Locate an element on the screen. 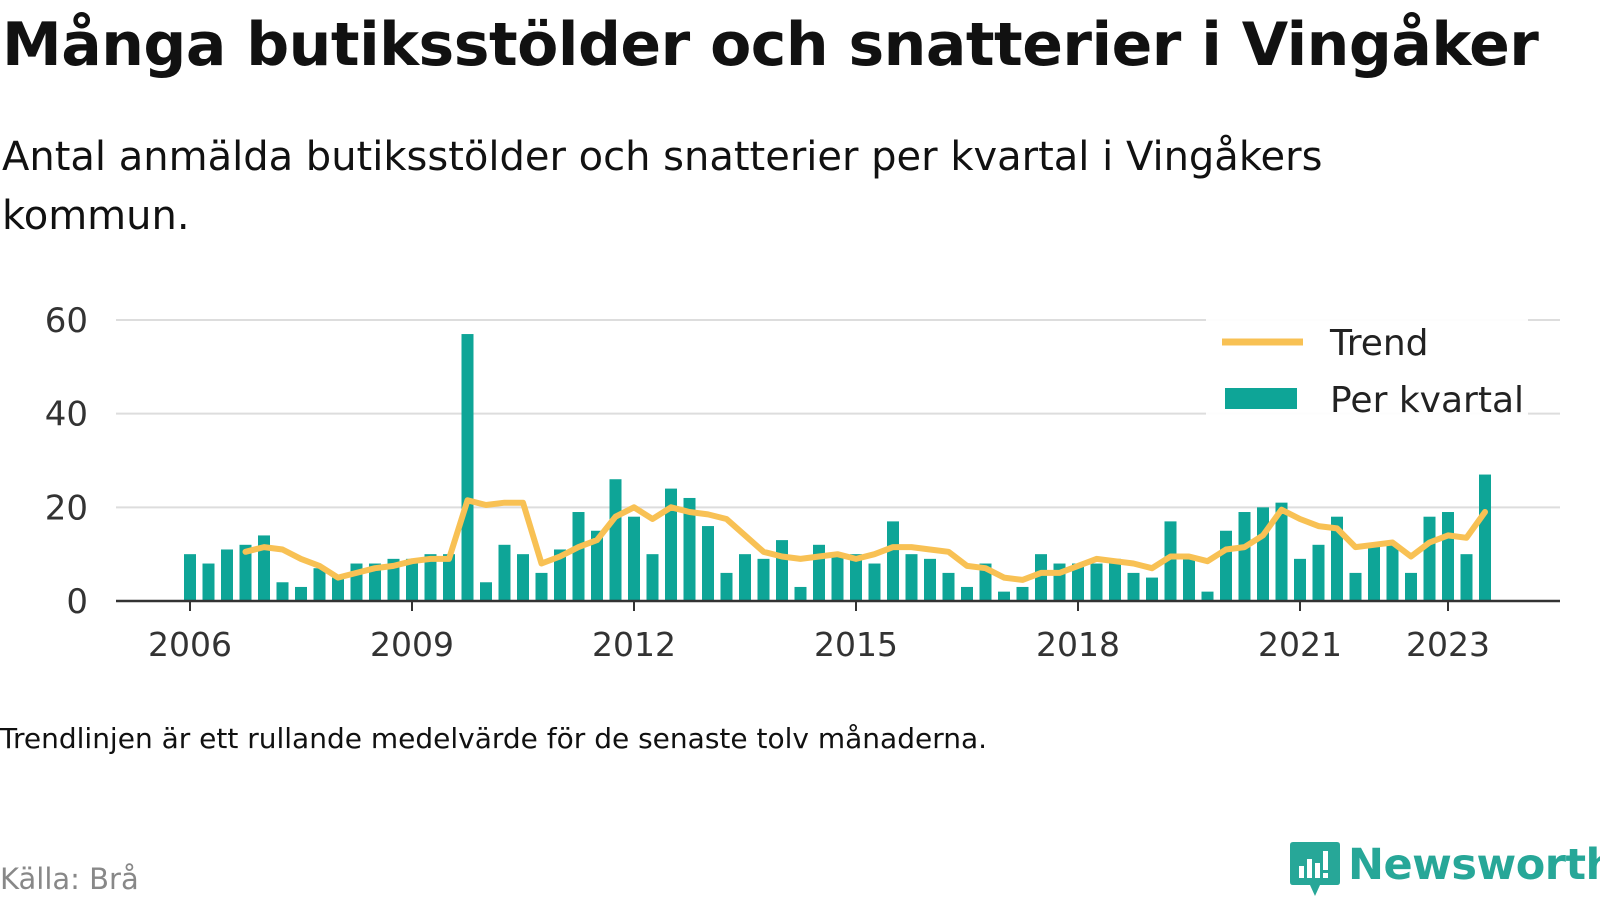 The image size is (1600, 900). legend-background is located at coordinates (1367, 374).